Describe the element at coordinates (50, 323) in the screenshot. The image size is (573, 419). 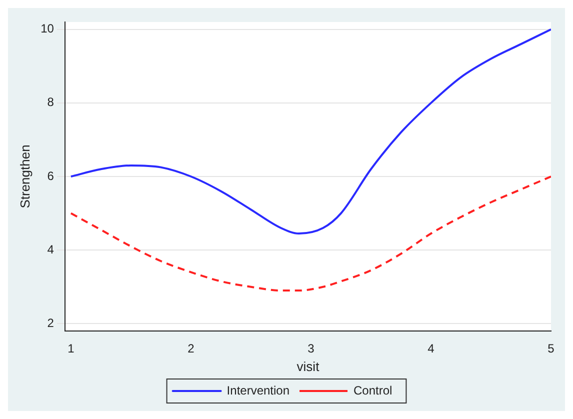
I see `y-tick-label: 2` at that location.